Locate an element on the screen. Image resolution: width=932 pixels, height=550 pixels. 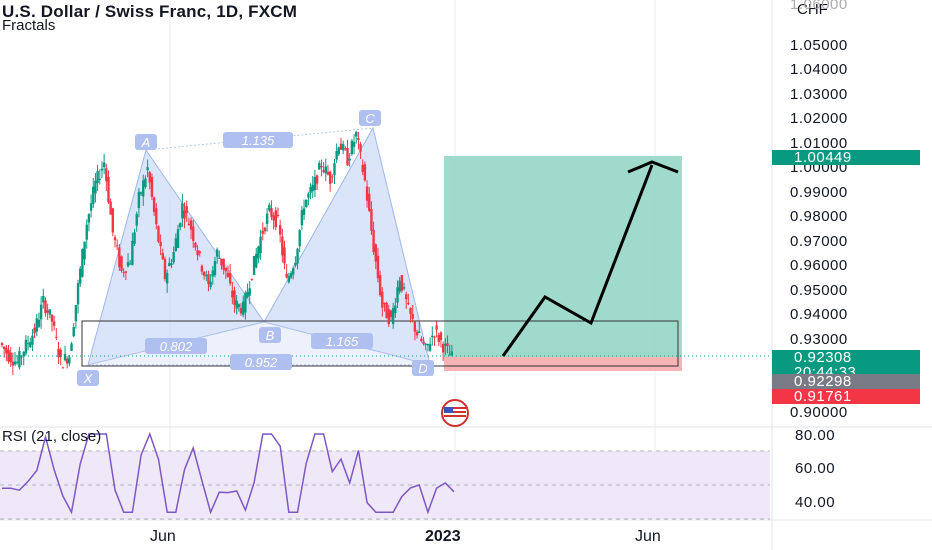
point-x-badge: X is located at coordinates (88, 378).